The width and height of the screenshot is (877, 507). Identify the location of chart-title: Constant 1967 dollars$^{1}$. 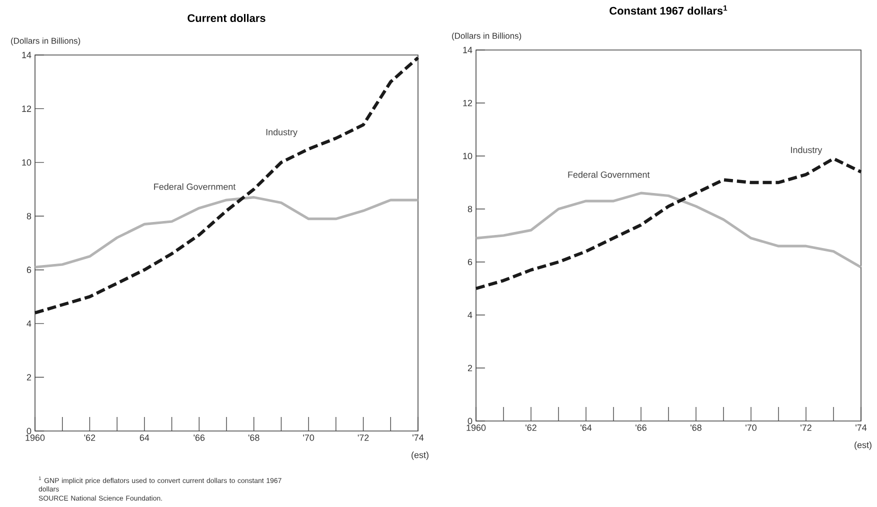
(669, 10).